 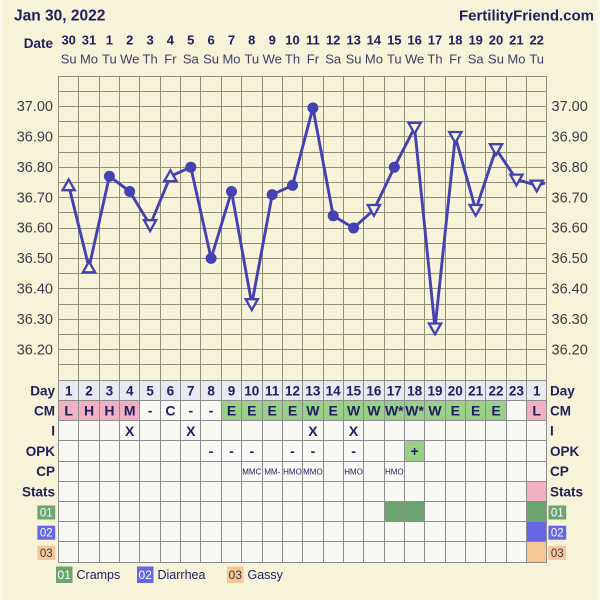 What do you see at coordinates (570, 229) in the screenshot?
I see `svg-text: 36.60` at bounding box center [570, 229].